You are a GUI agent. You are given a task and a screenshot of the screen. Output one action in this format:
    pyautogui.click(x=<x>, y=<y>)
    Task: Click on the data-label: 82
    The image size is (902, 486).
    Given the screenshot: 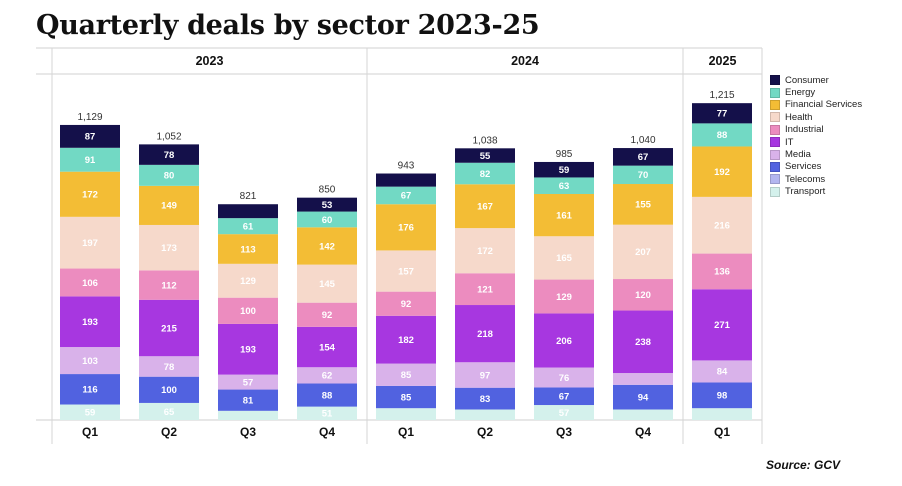 What is the action you would take?
    pyautogui.click(x=485, y=174)
    